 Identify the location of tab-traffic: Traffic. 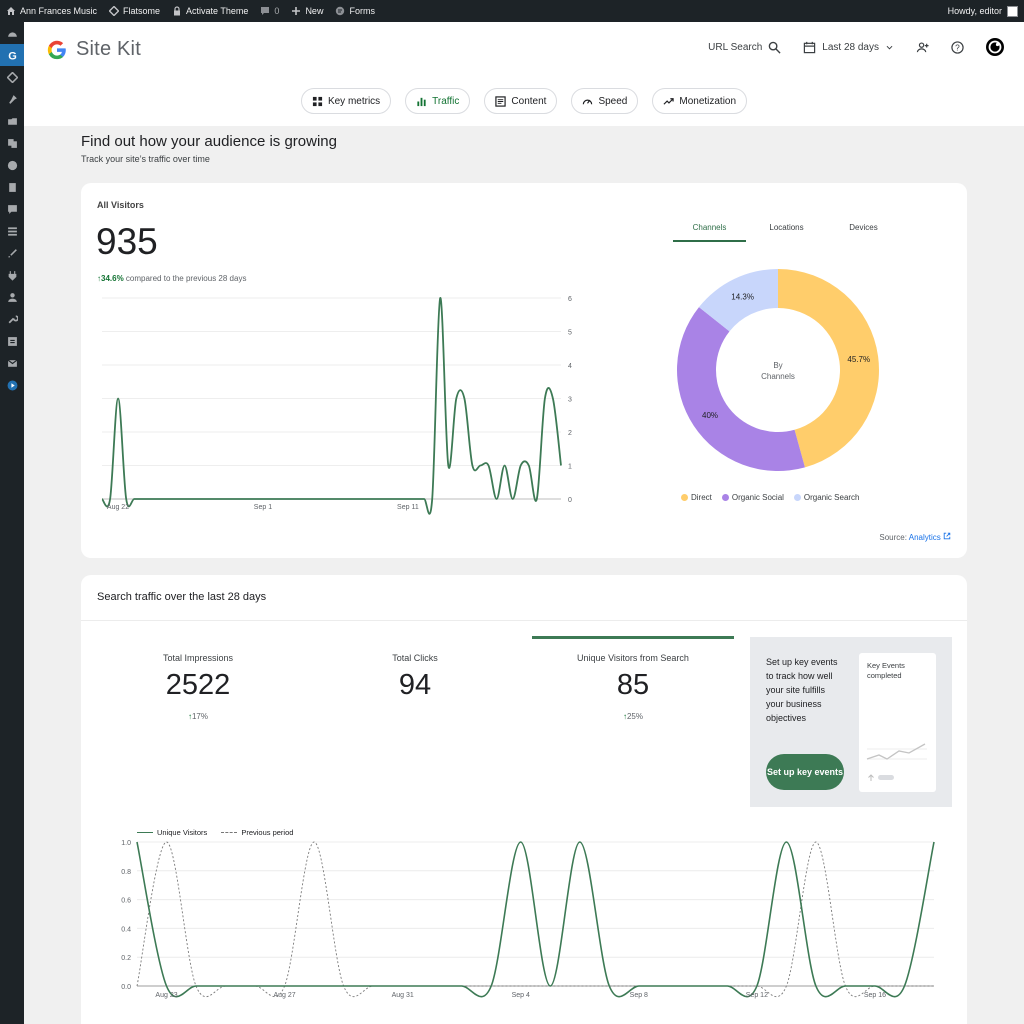
(438, 101).